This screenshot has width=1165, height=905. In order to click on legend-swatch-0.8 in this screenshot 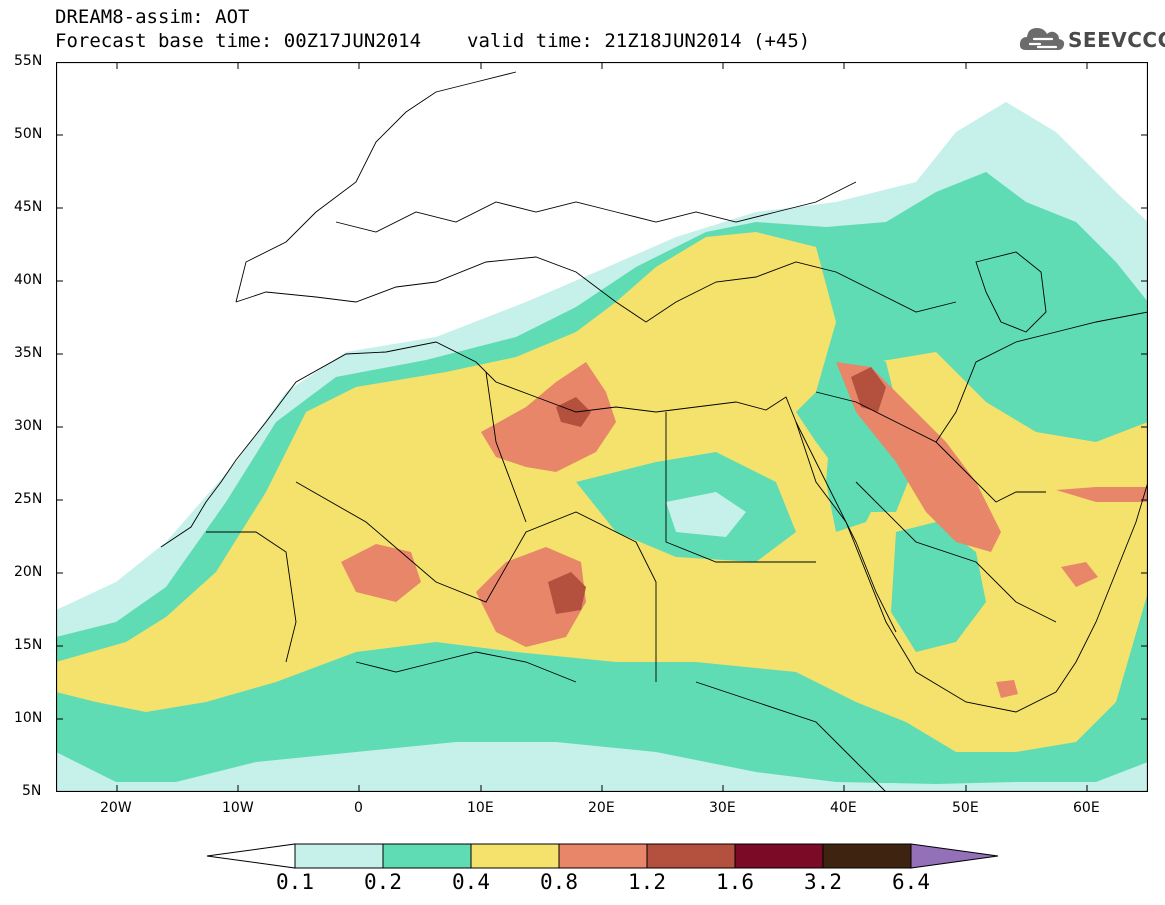, I will do `click(603, 856)`.